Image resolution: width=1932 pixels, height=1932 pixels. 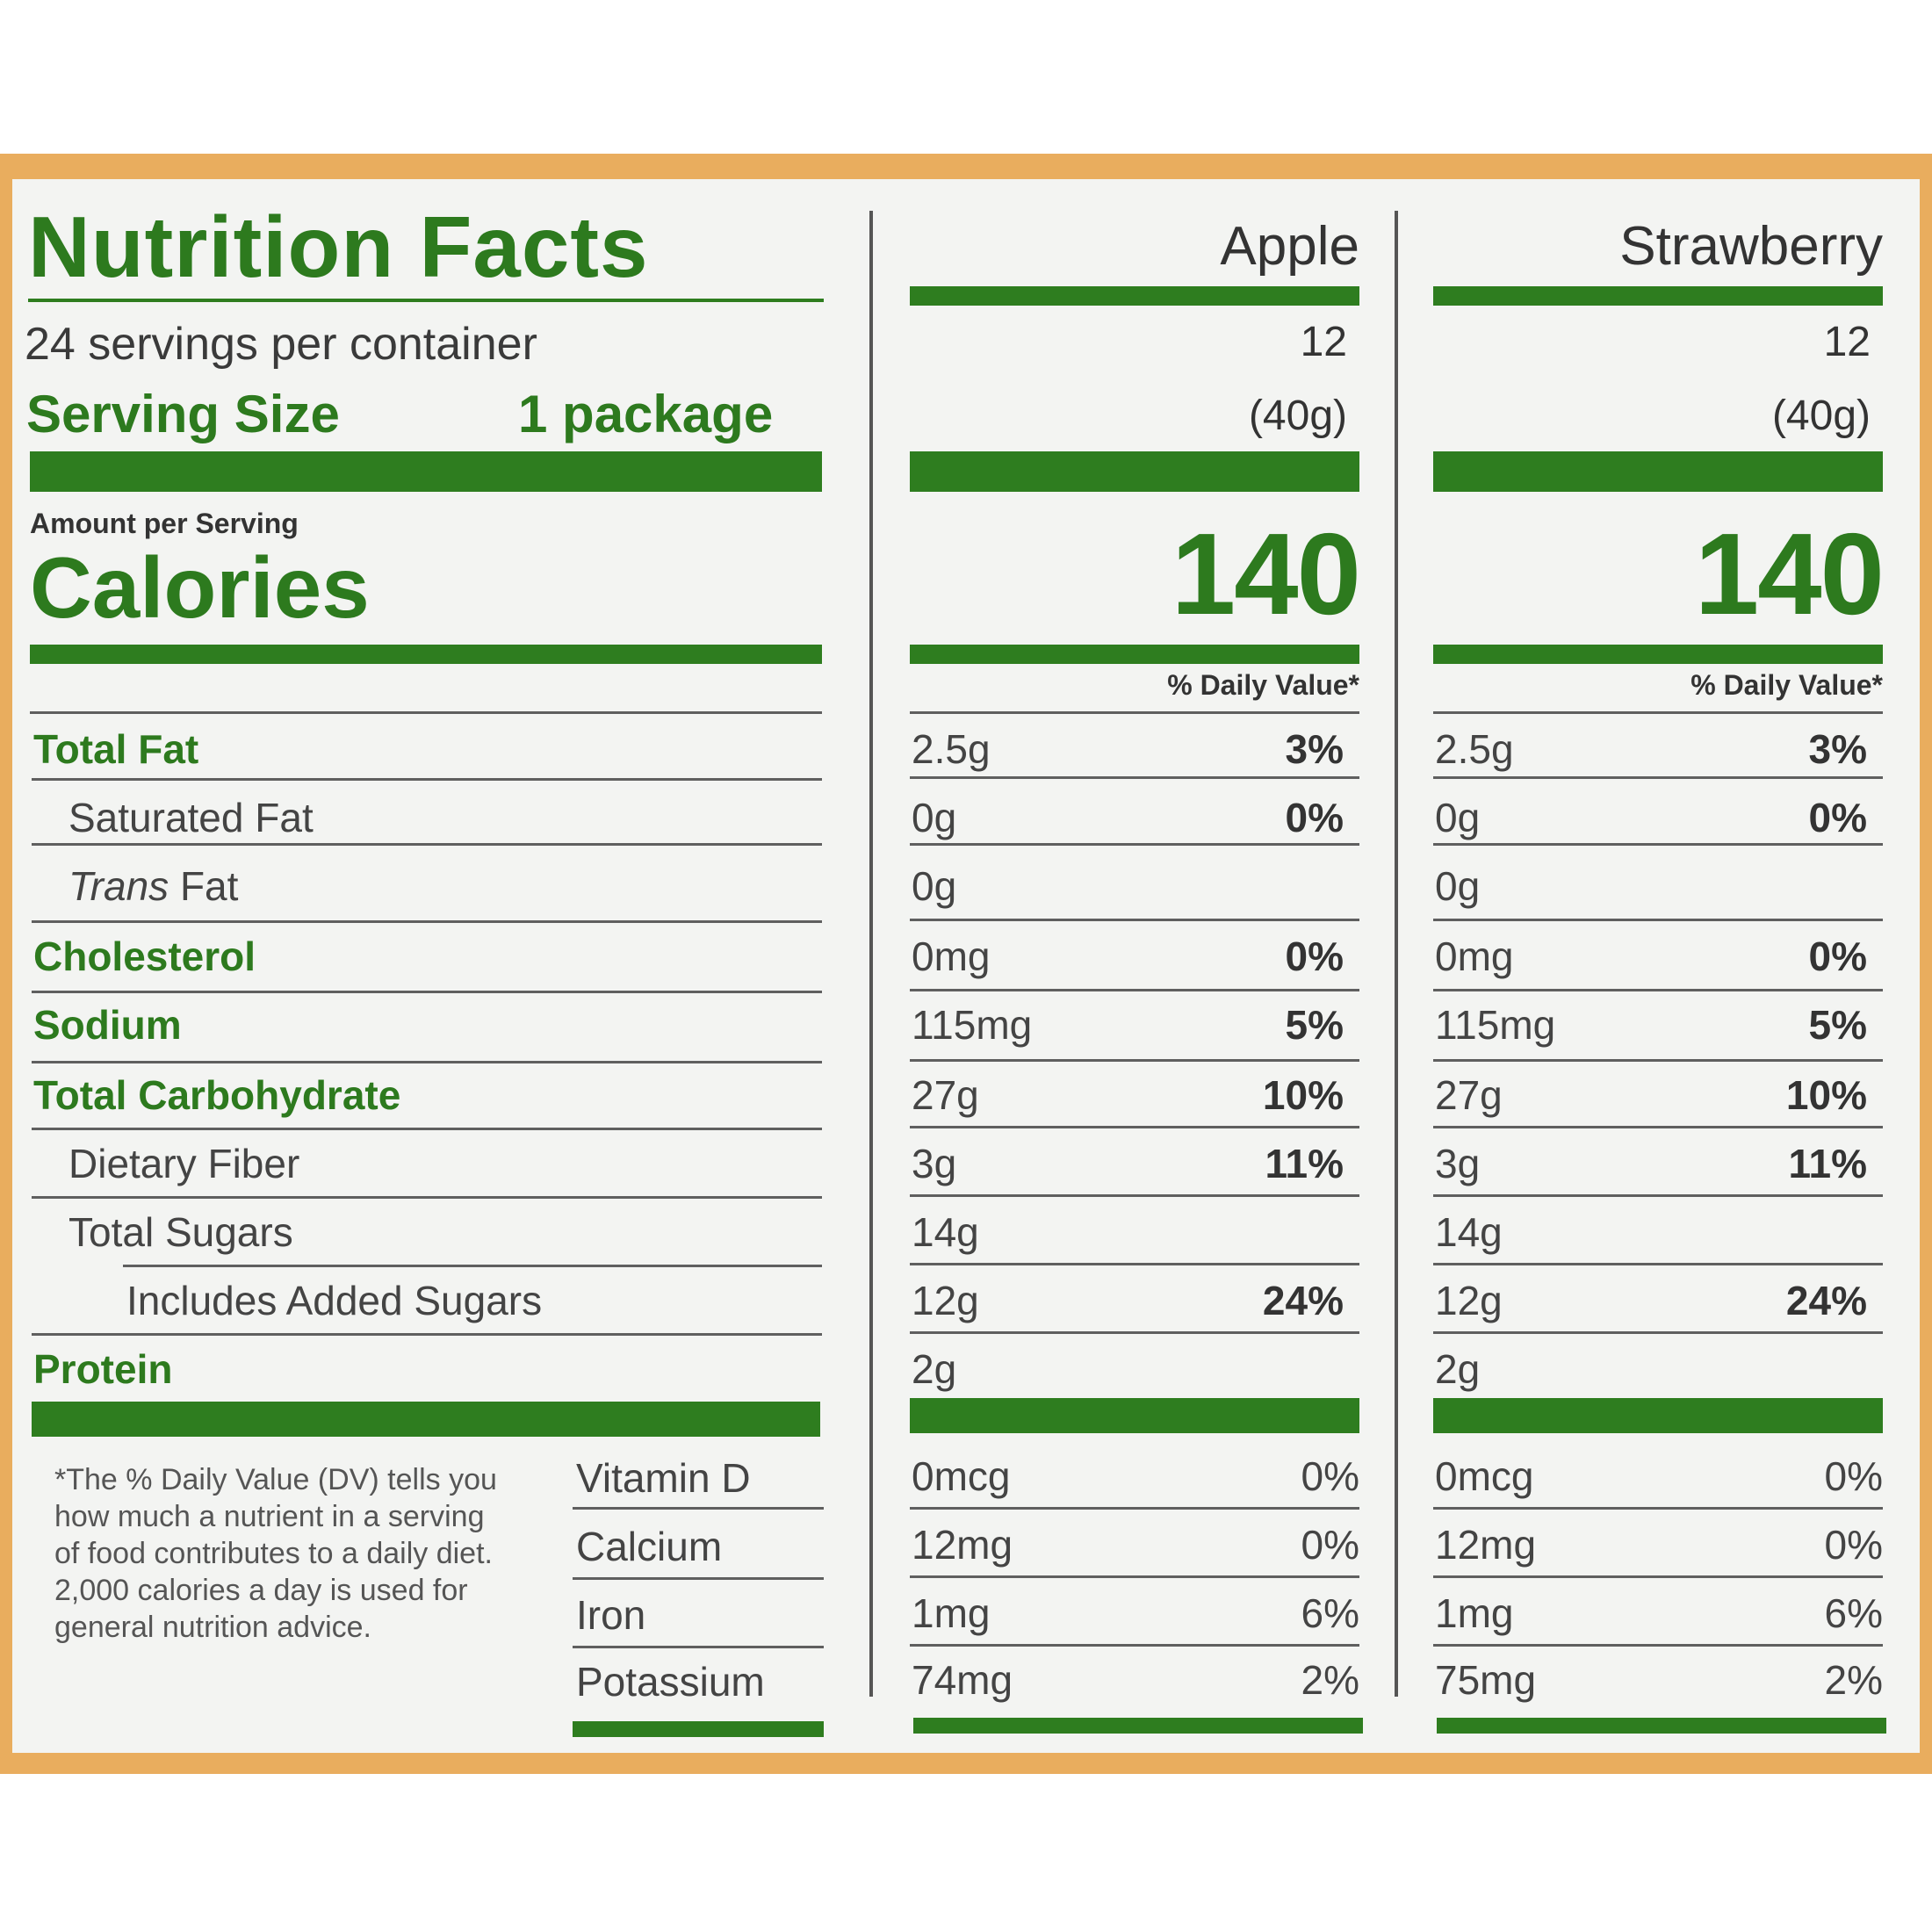 What do you see at coordinates (1787, 685) in the screenshot?
I see `column-dv-header-1: % Daily Value*` at bounding box center [1787, 685].